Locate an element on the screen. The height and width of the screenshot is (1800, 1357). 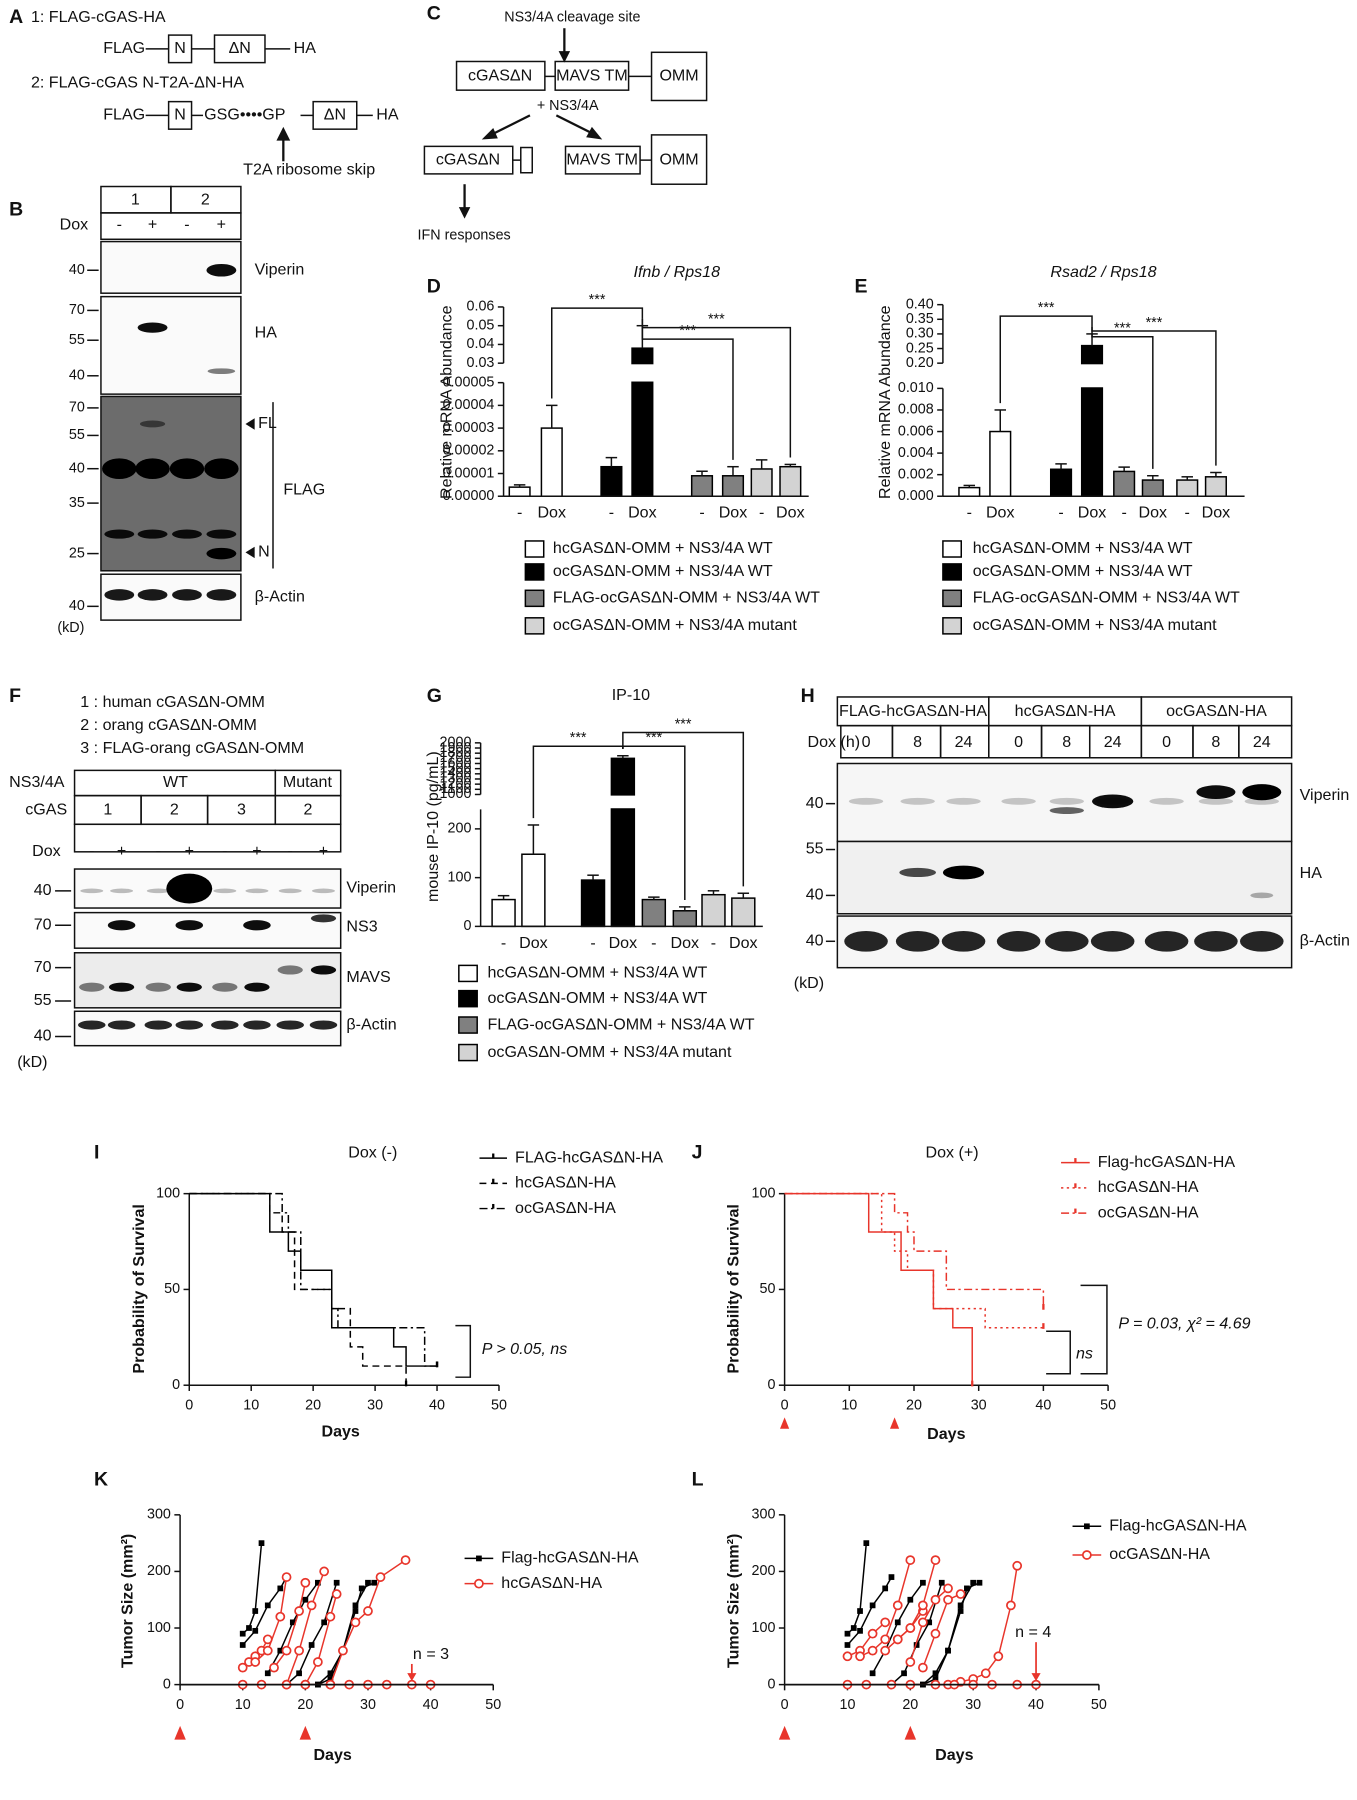
construct-part: ΔN is located at coordinates (335, 115).